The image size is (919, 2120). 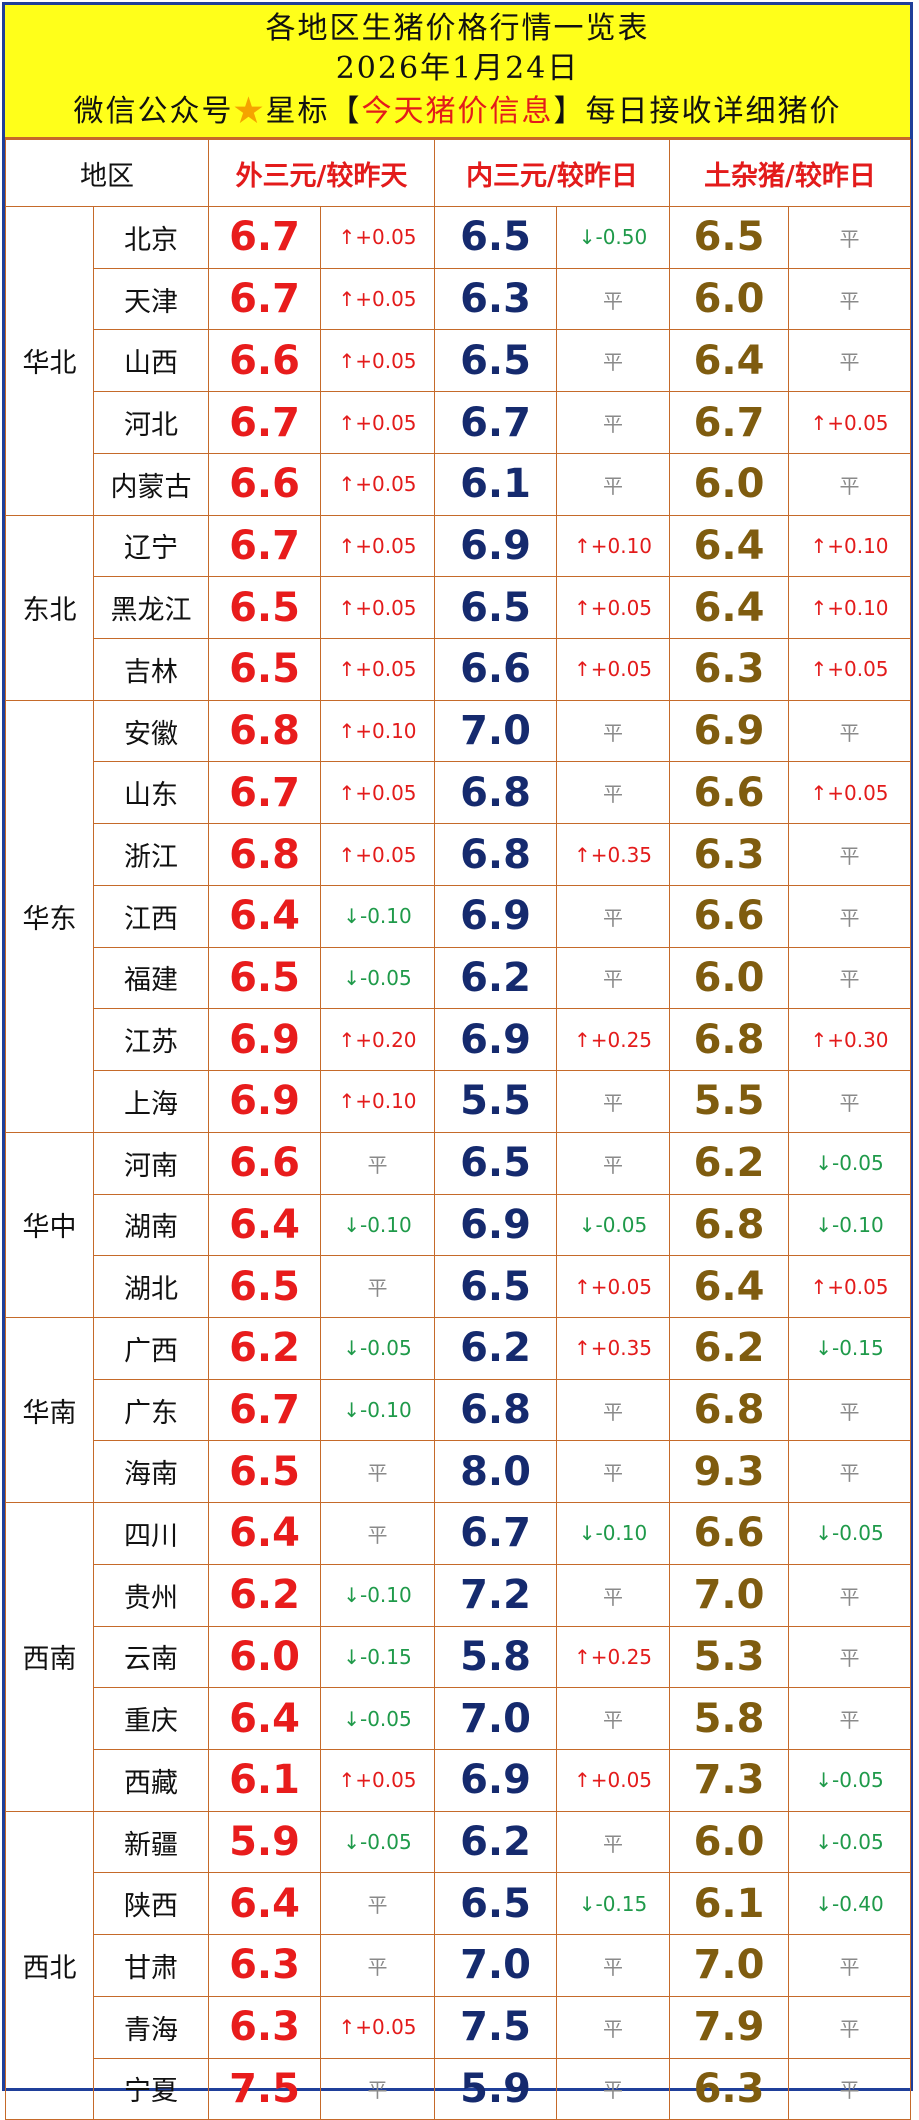 What do you see at coordinates (729, 361) in the screenshot?
I see `mix-price-cell: 6.4` at bounding box center [729, 361].